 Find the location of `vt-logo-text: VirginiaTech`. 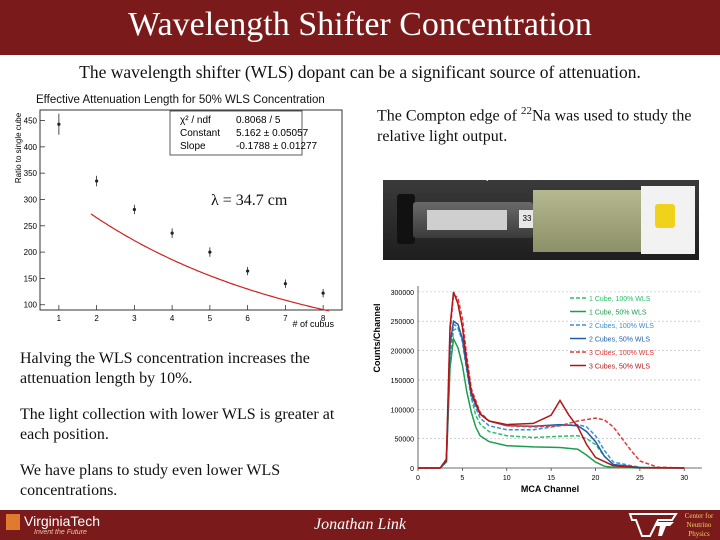

vt-logo-text: VirginiaTech is located at coordinates (62, 521).